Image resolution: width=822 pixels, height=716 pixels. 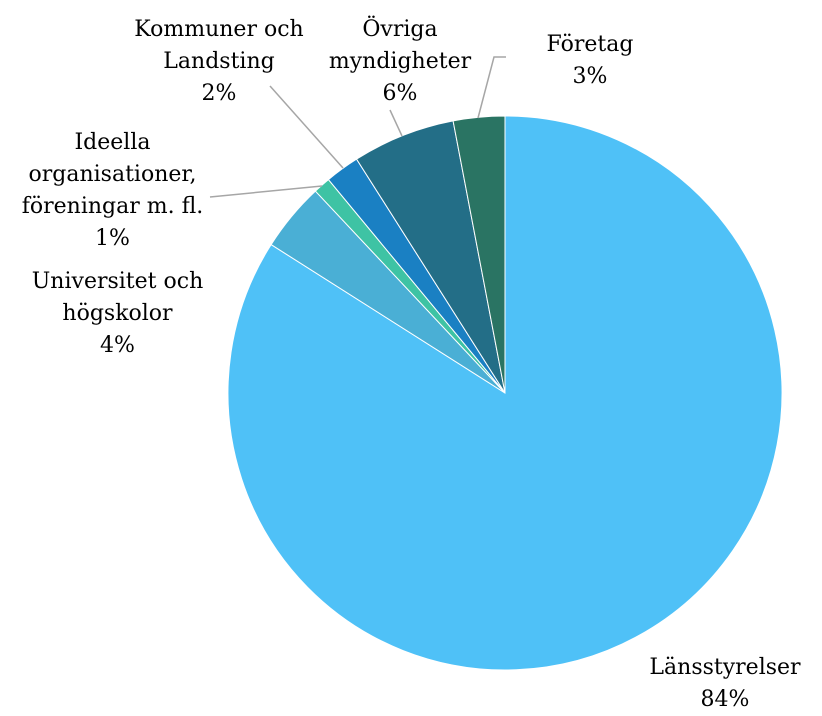 I want to click on value-label: 4%, so click(x=117, y=345).